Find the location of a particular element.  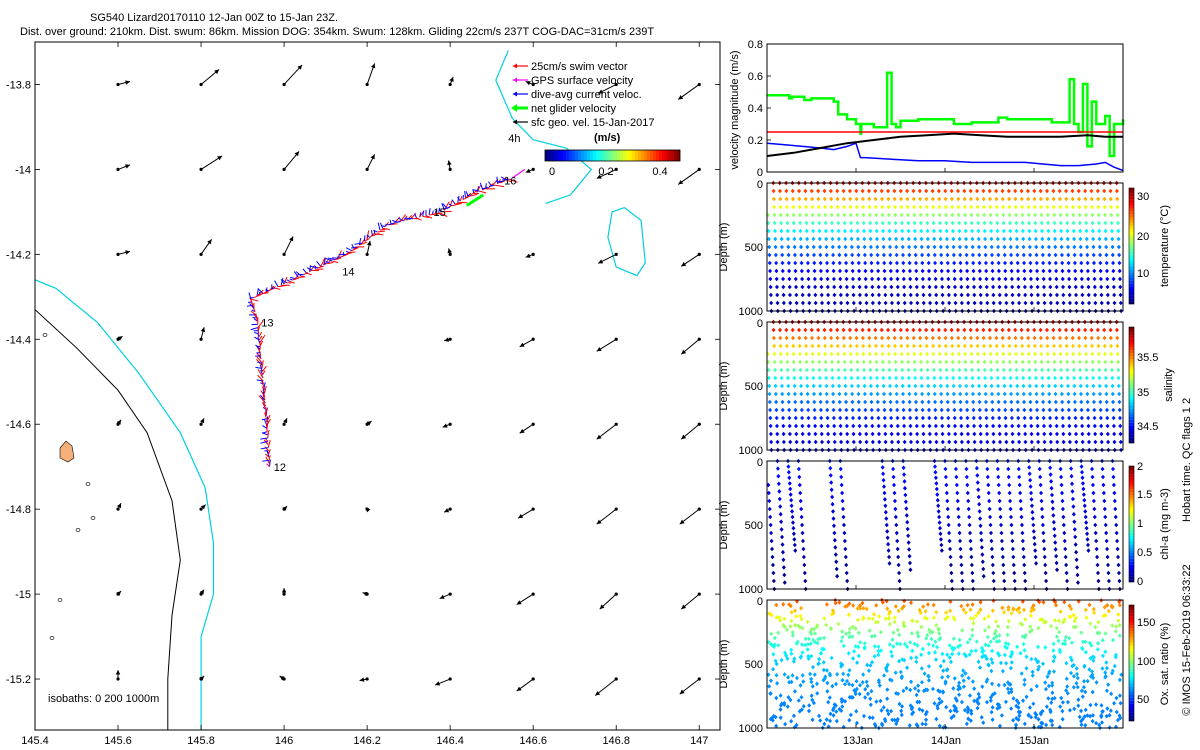

salinity-colorbar-frame is located at coordinates (1131, 385).